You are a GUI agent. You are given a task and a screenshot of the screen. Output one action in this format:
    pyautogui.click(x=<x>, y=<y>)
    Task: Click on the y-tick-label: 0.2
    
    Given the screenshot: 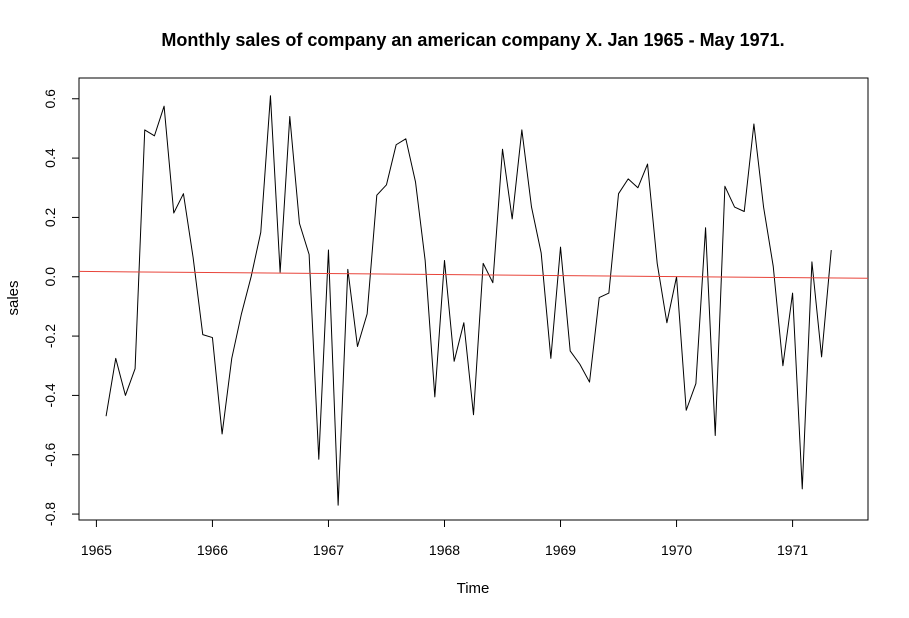 What is the action you would take?
    pyautogui.click(x=50, y=217)
    